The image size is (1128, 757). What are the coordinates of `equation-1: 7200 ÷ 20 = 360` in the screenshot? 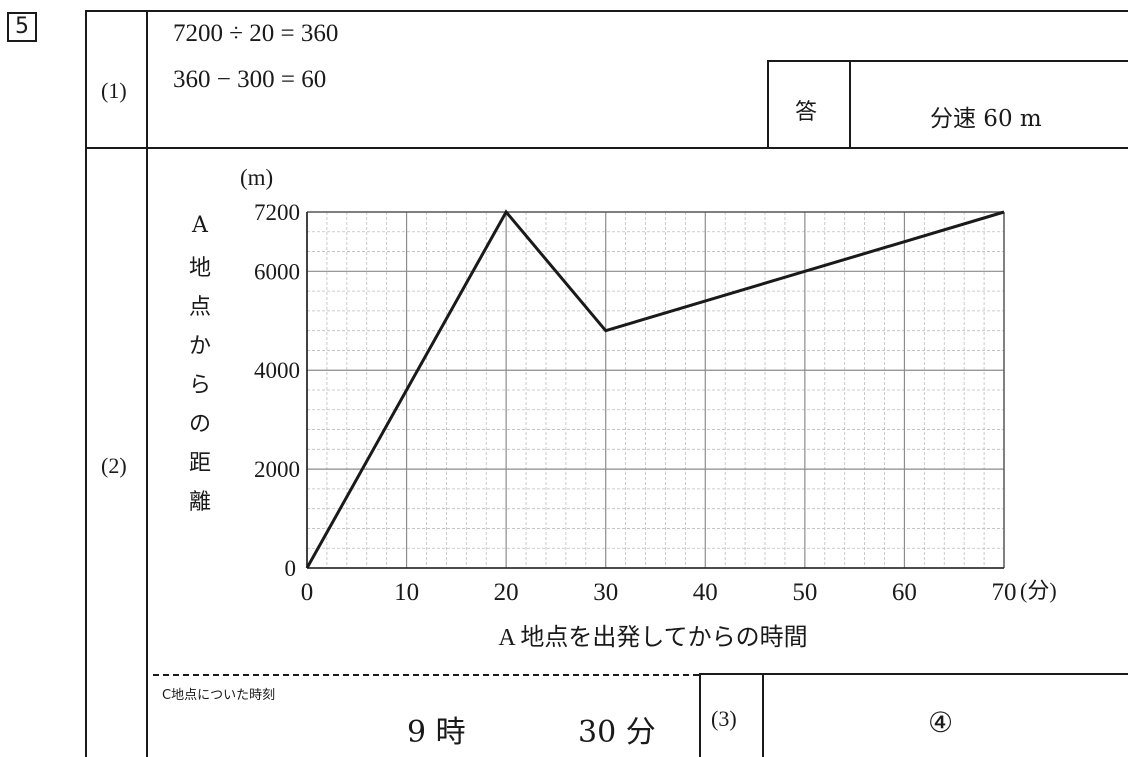 It's located at (256, 33).